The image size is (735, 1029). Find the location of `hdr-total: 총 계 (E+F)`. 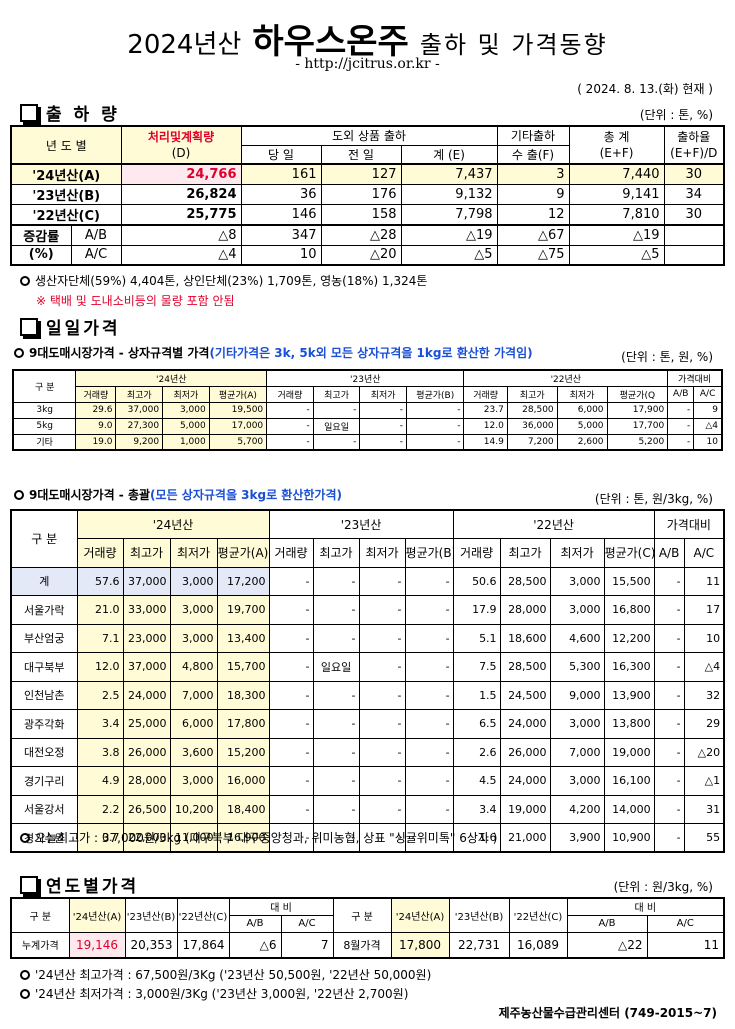

hdr-total: 총 계 (E+F) is located at coordinates (616, 145).